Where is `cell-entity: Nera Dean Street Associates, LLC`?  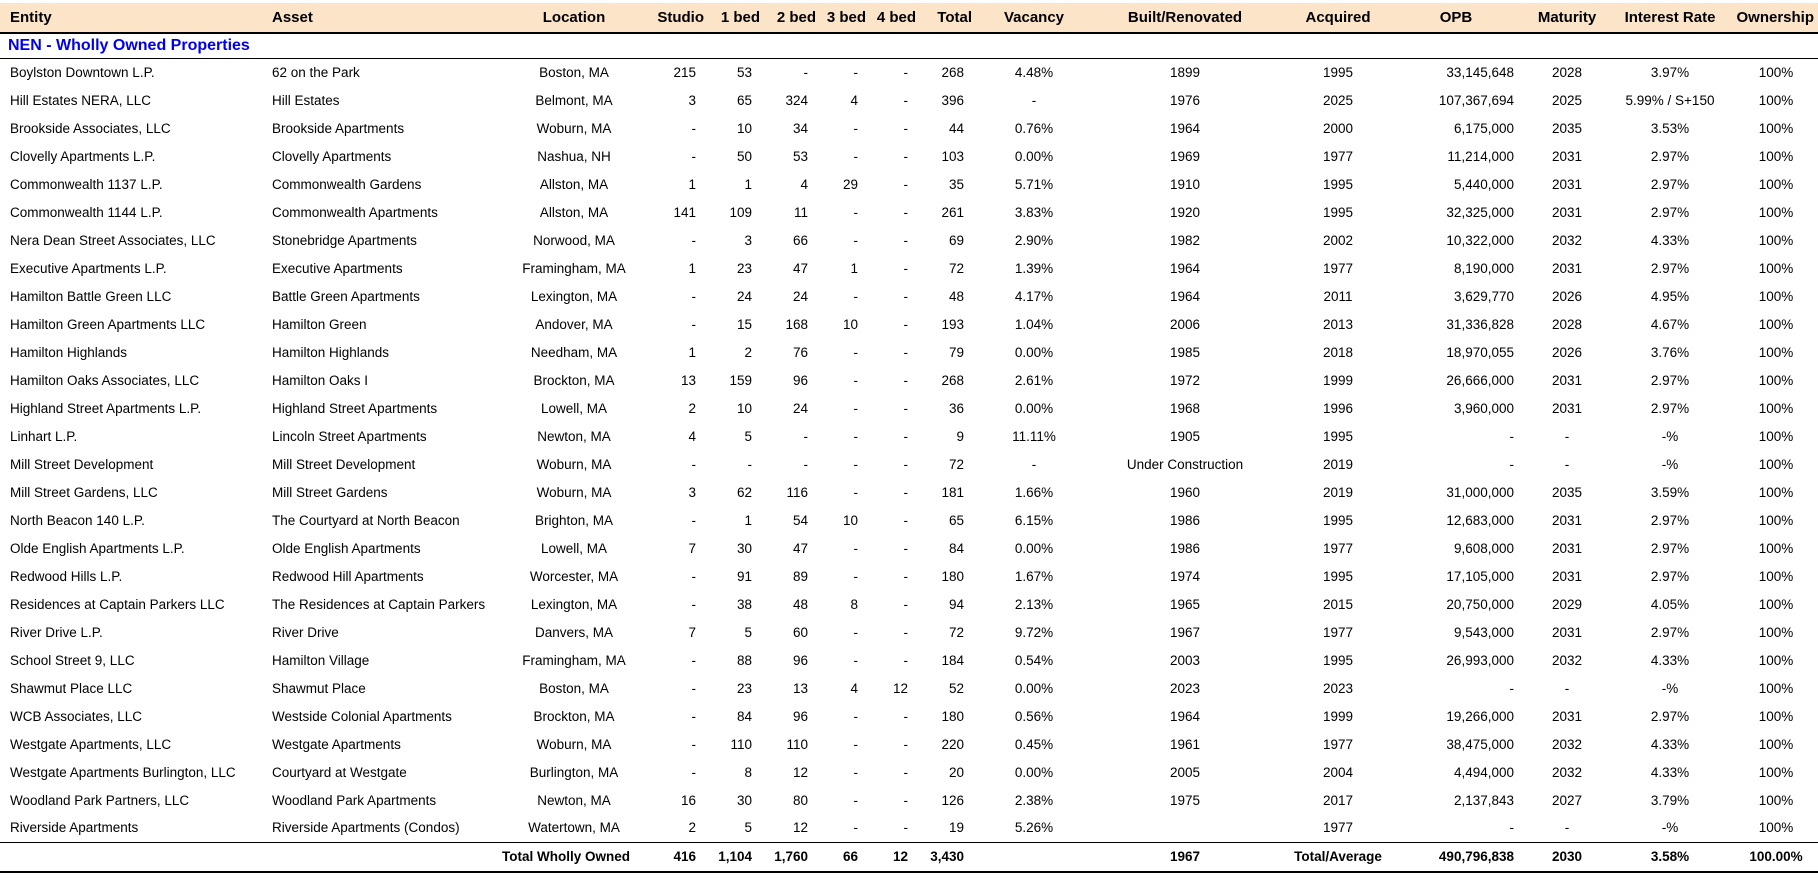
cell-entity: Nera Dean Street Associates, LLC is located at coordinates (113, 240).